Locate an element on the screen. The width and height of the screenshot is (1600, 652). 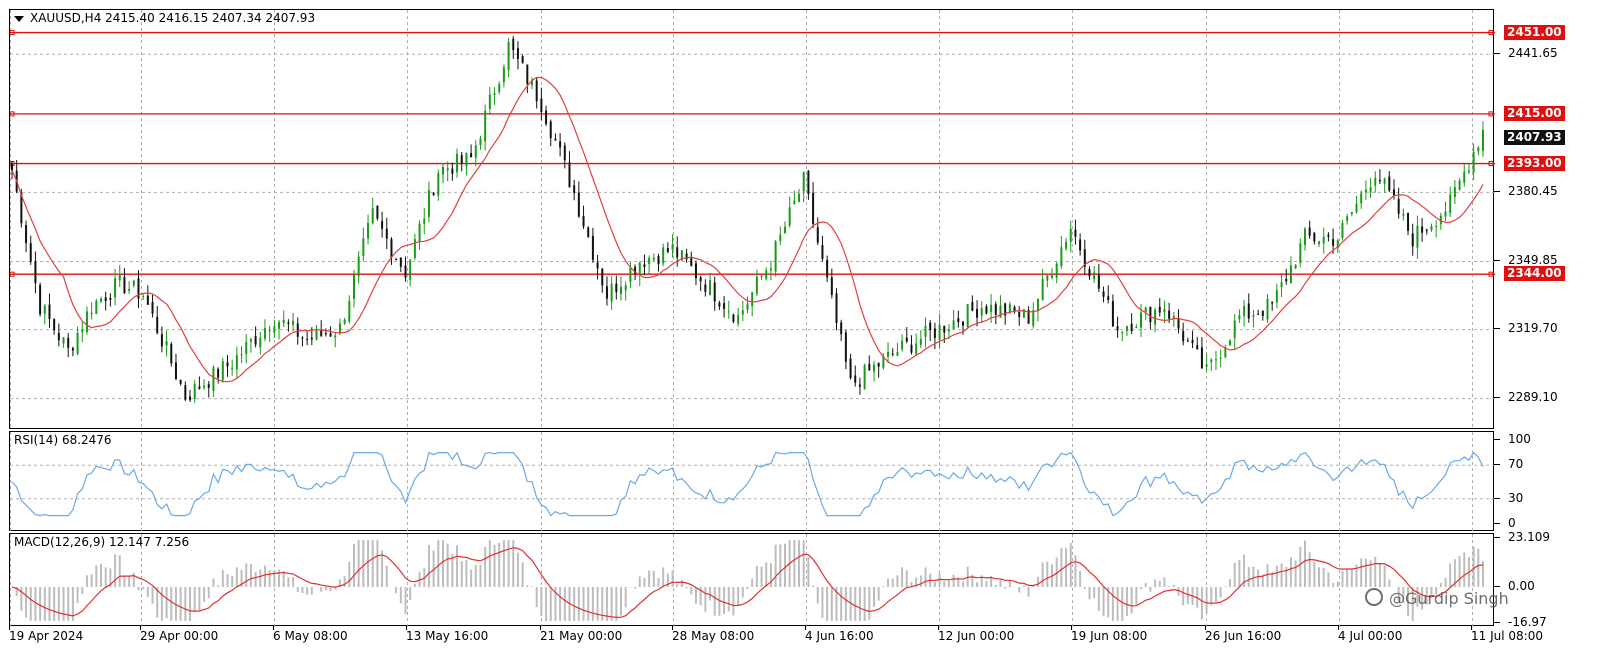
macd-canvas is located at coordinates (752, 580).